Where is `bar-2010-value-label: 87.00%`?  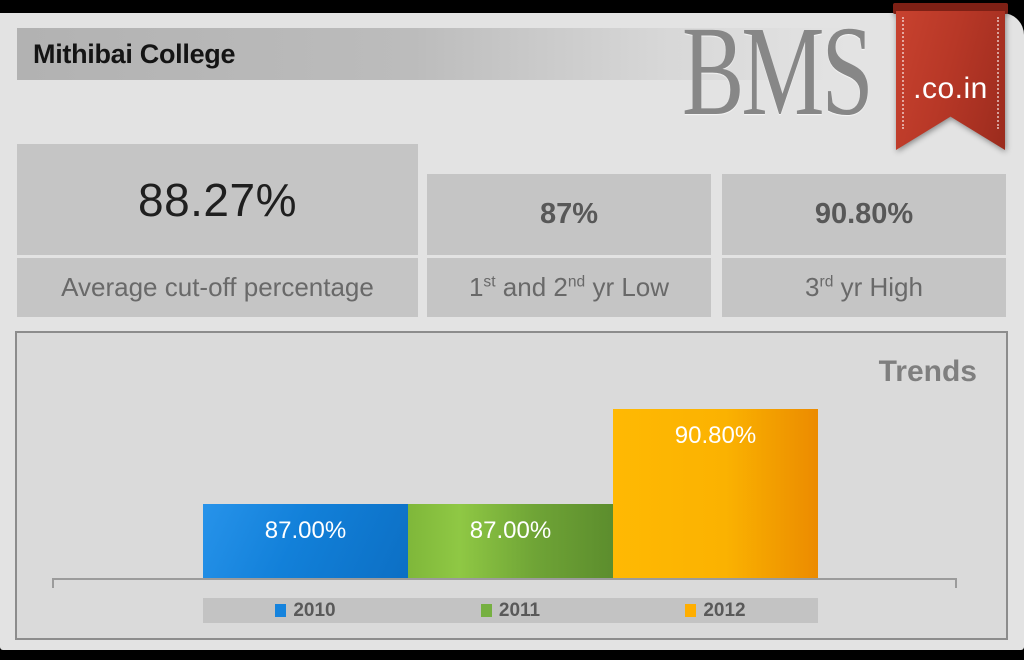 bar-2010-value-label: 87.00% is located at coordinates (305, 530).